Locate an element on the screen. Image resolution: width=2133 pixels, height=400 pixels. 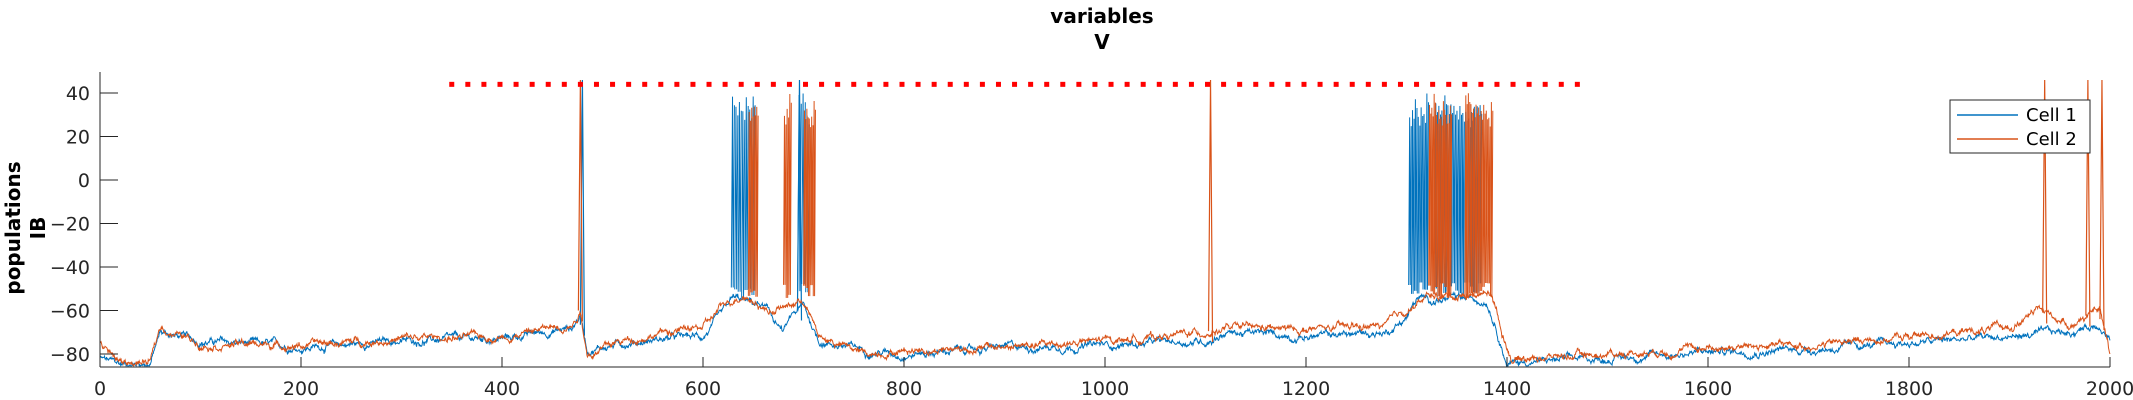
ylabel-line-1: populations is located at coordinates (13, 227).